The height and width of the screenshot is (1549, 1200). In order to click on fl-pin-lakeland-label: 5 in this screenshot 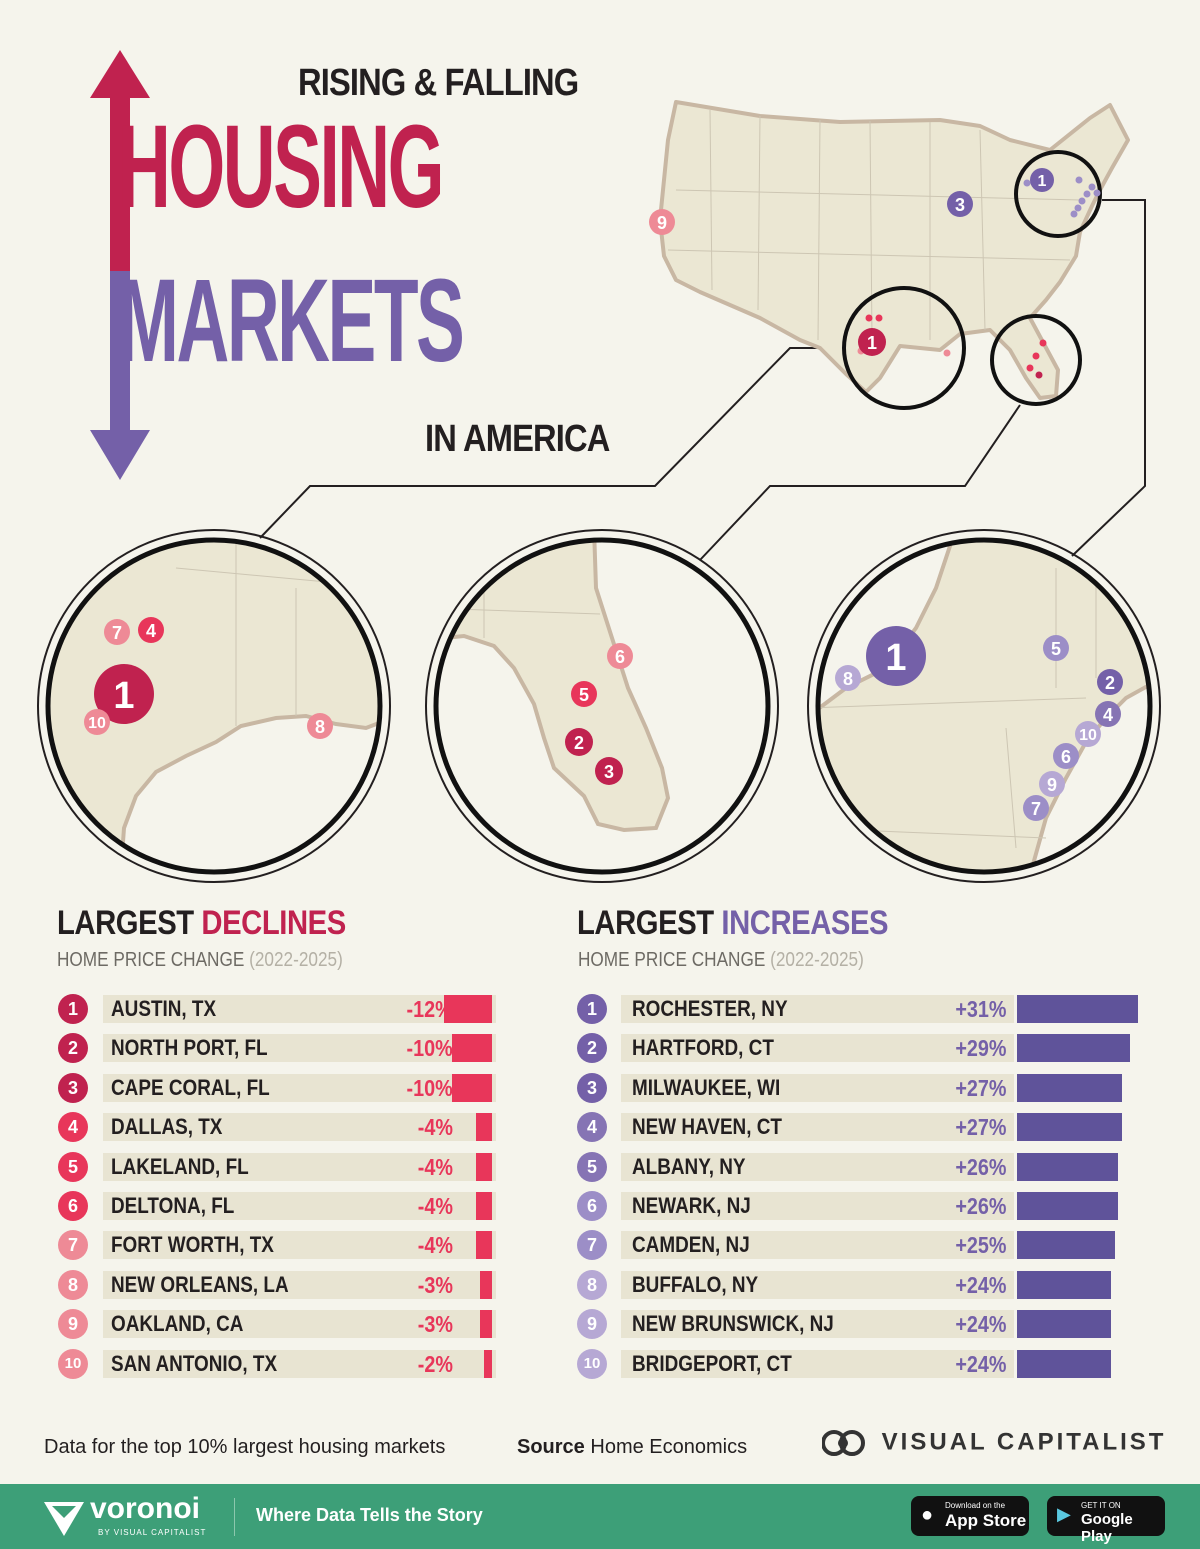, I will do `click(584, 695)`.